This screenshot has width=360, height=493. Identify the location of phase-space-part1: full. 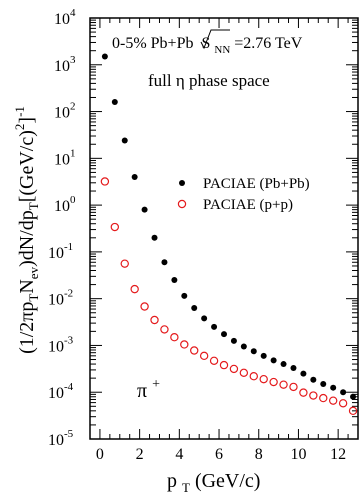
(162, 80).